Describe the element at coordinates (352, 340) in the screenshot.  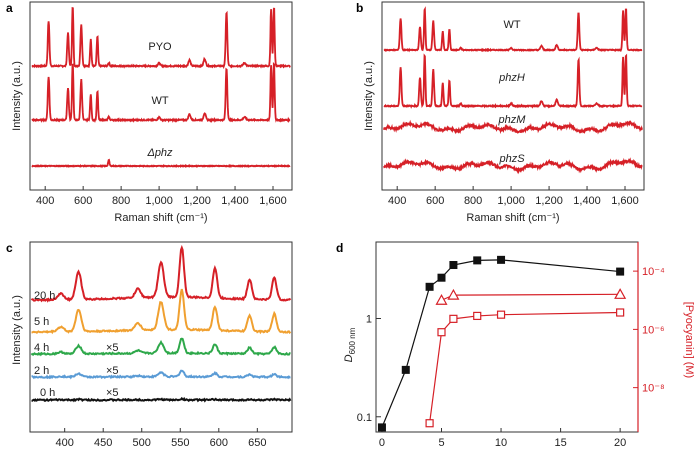
I see `panel-d-ylabel-left-sub: 600 nm` at that location.